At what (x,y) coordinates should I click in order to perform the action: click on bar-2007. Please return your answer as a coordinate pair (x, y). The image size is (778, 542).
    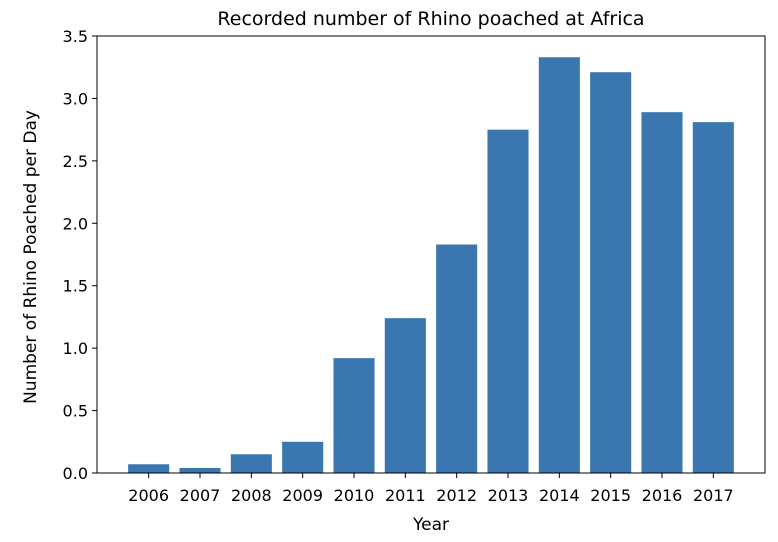
    Looking at the image, I should click on (200, 470).